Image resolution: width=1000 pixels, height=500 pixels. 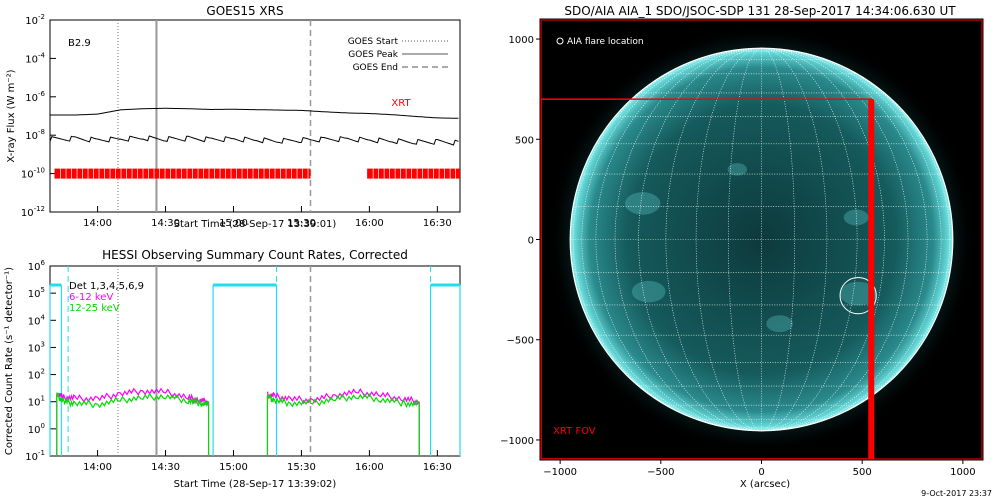 I want to click on hessi-x-tick-label: 15:30, so click(x=301, y=467).